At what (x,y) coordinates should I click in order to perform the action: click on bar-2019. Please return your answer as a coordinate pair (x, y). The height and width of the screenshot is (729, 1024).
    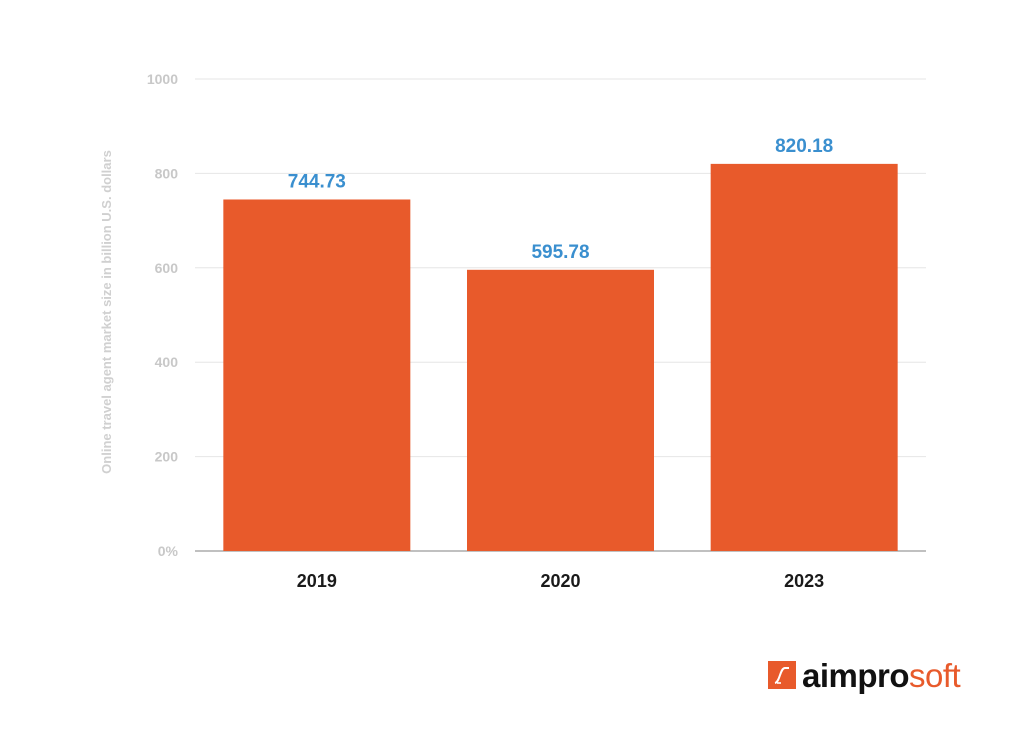
    Looking at the image, I should click on (317, 375).